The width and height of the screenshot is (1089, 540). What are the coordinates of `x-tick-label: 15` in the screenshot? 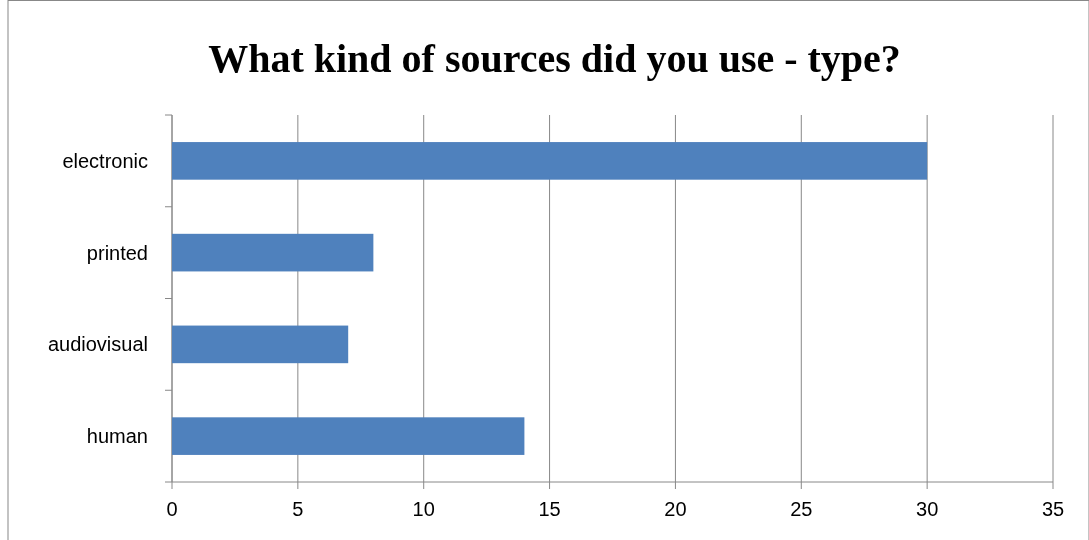 It's located at (549, 509).